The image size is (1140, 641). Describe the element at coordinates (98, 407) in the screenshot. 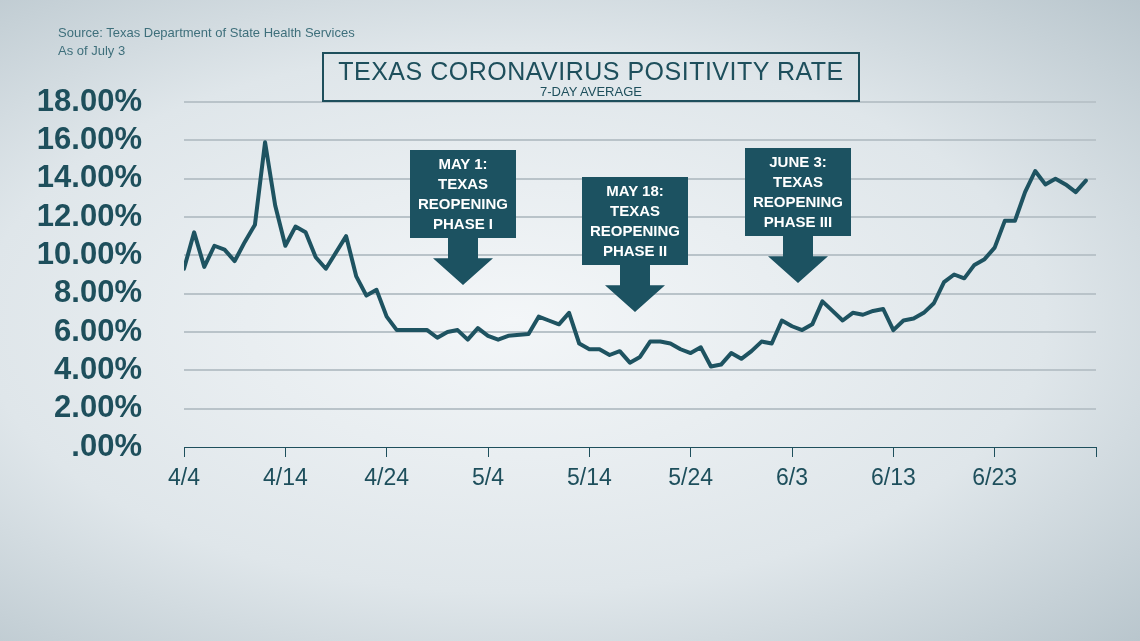

I see `y-tick-label: 2.00%` at that location.